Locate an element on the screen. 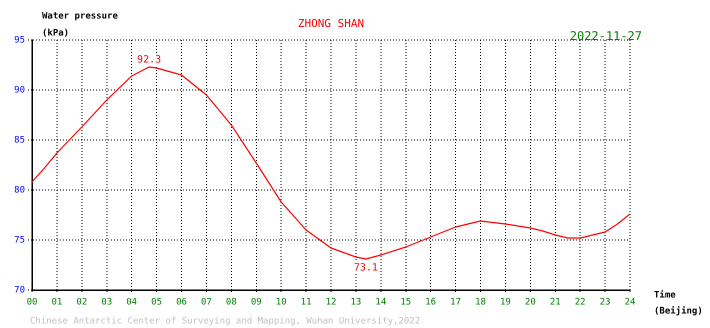 This screenshot has height=328, width=710. x-tick-label: 06 is located at coordinates (181, 303).